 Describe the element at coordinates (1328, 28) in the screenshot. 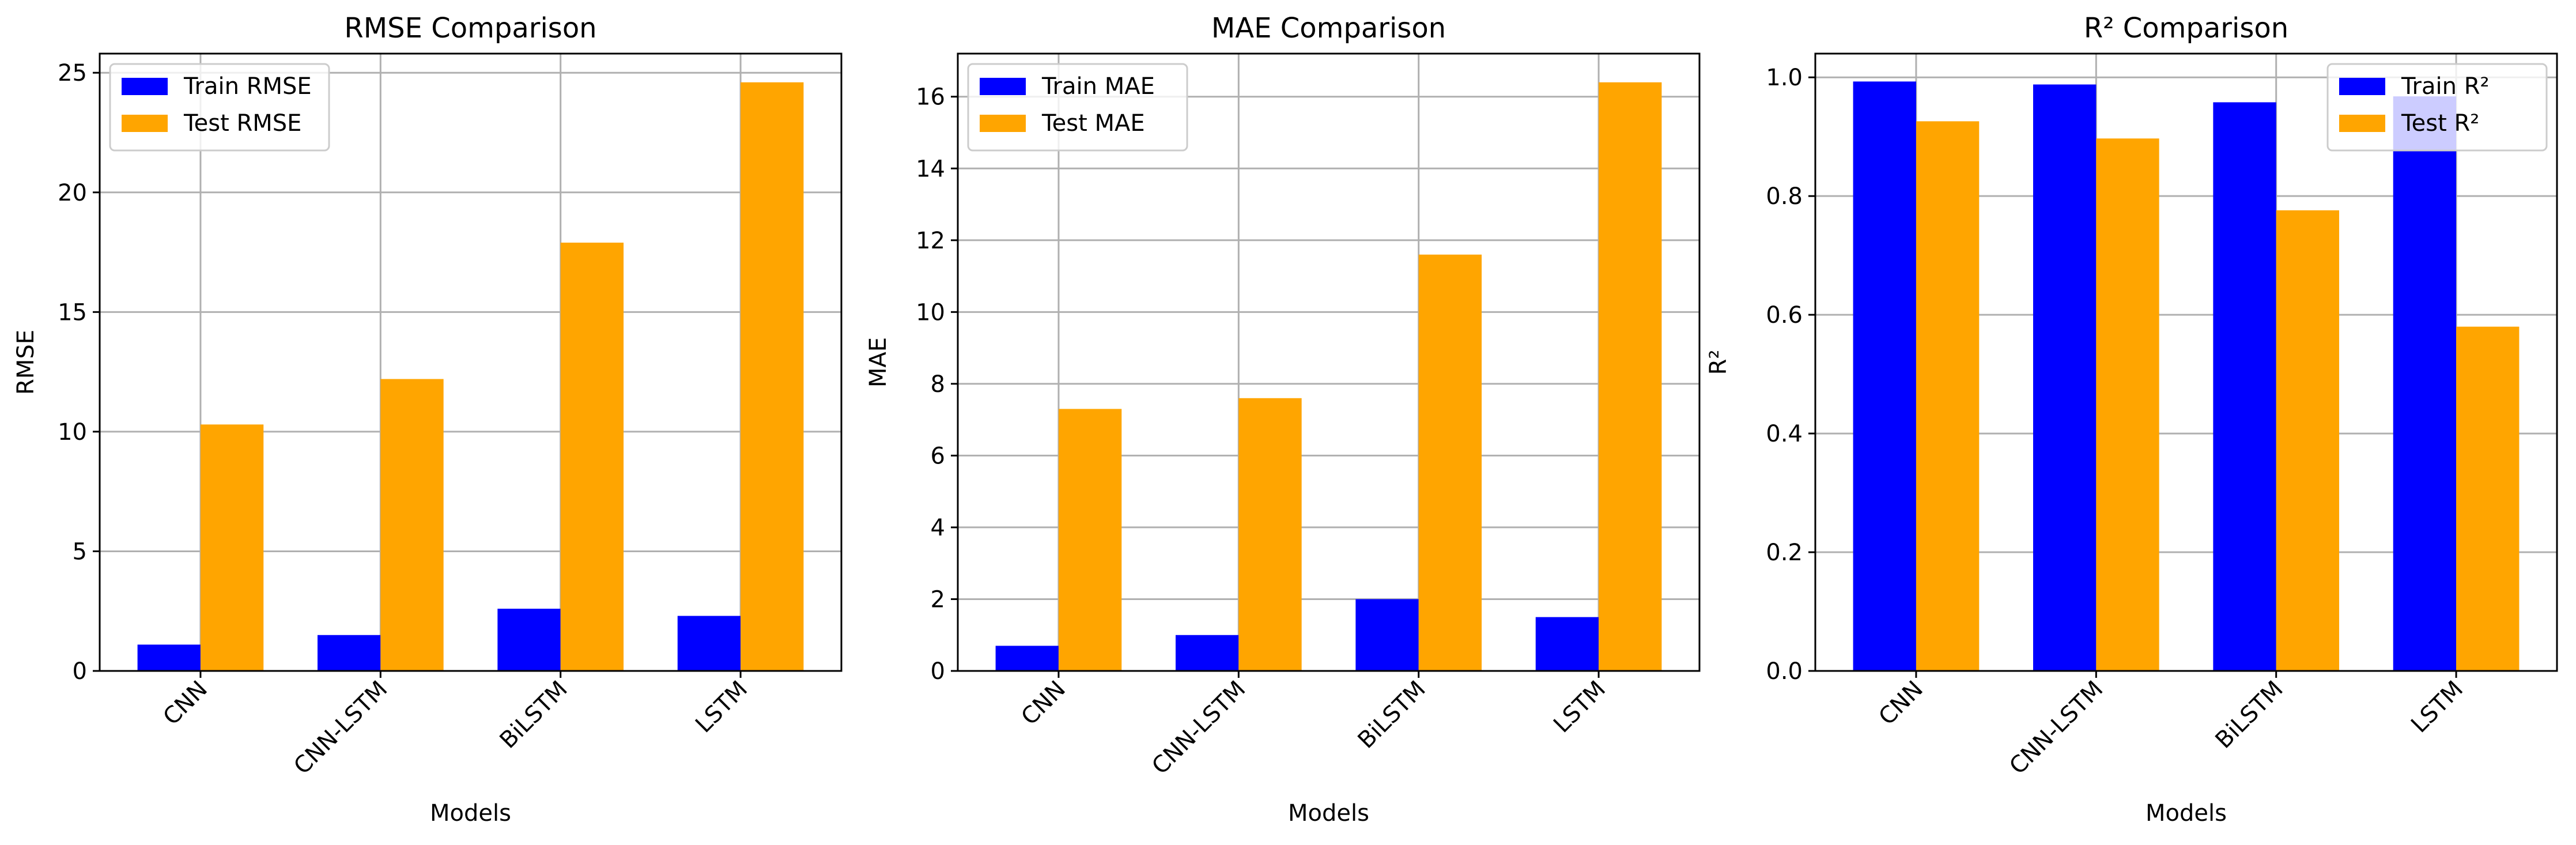

I see `chart-title: MAE Comparison` at that location.